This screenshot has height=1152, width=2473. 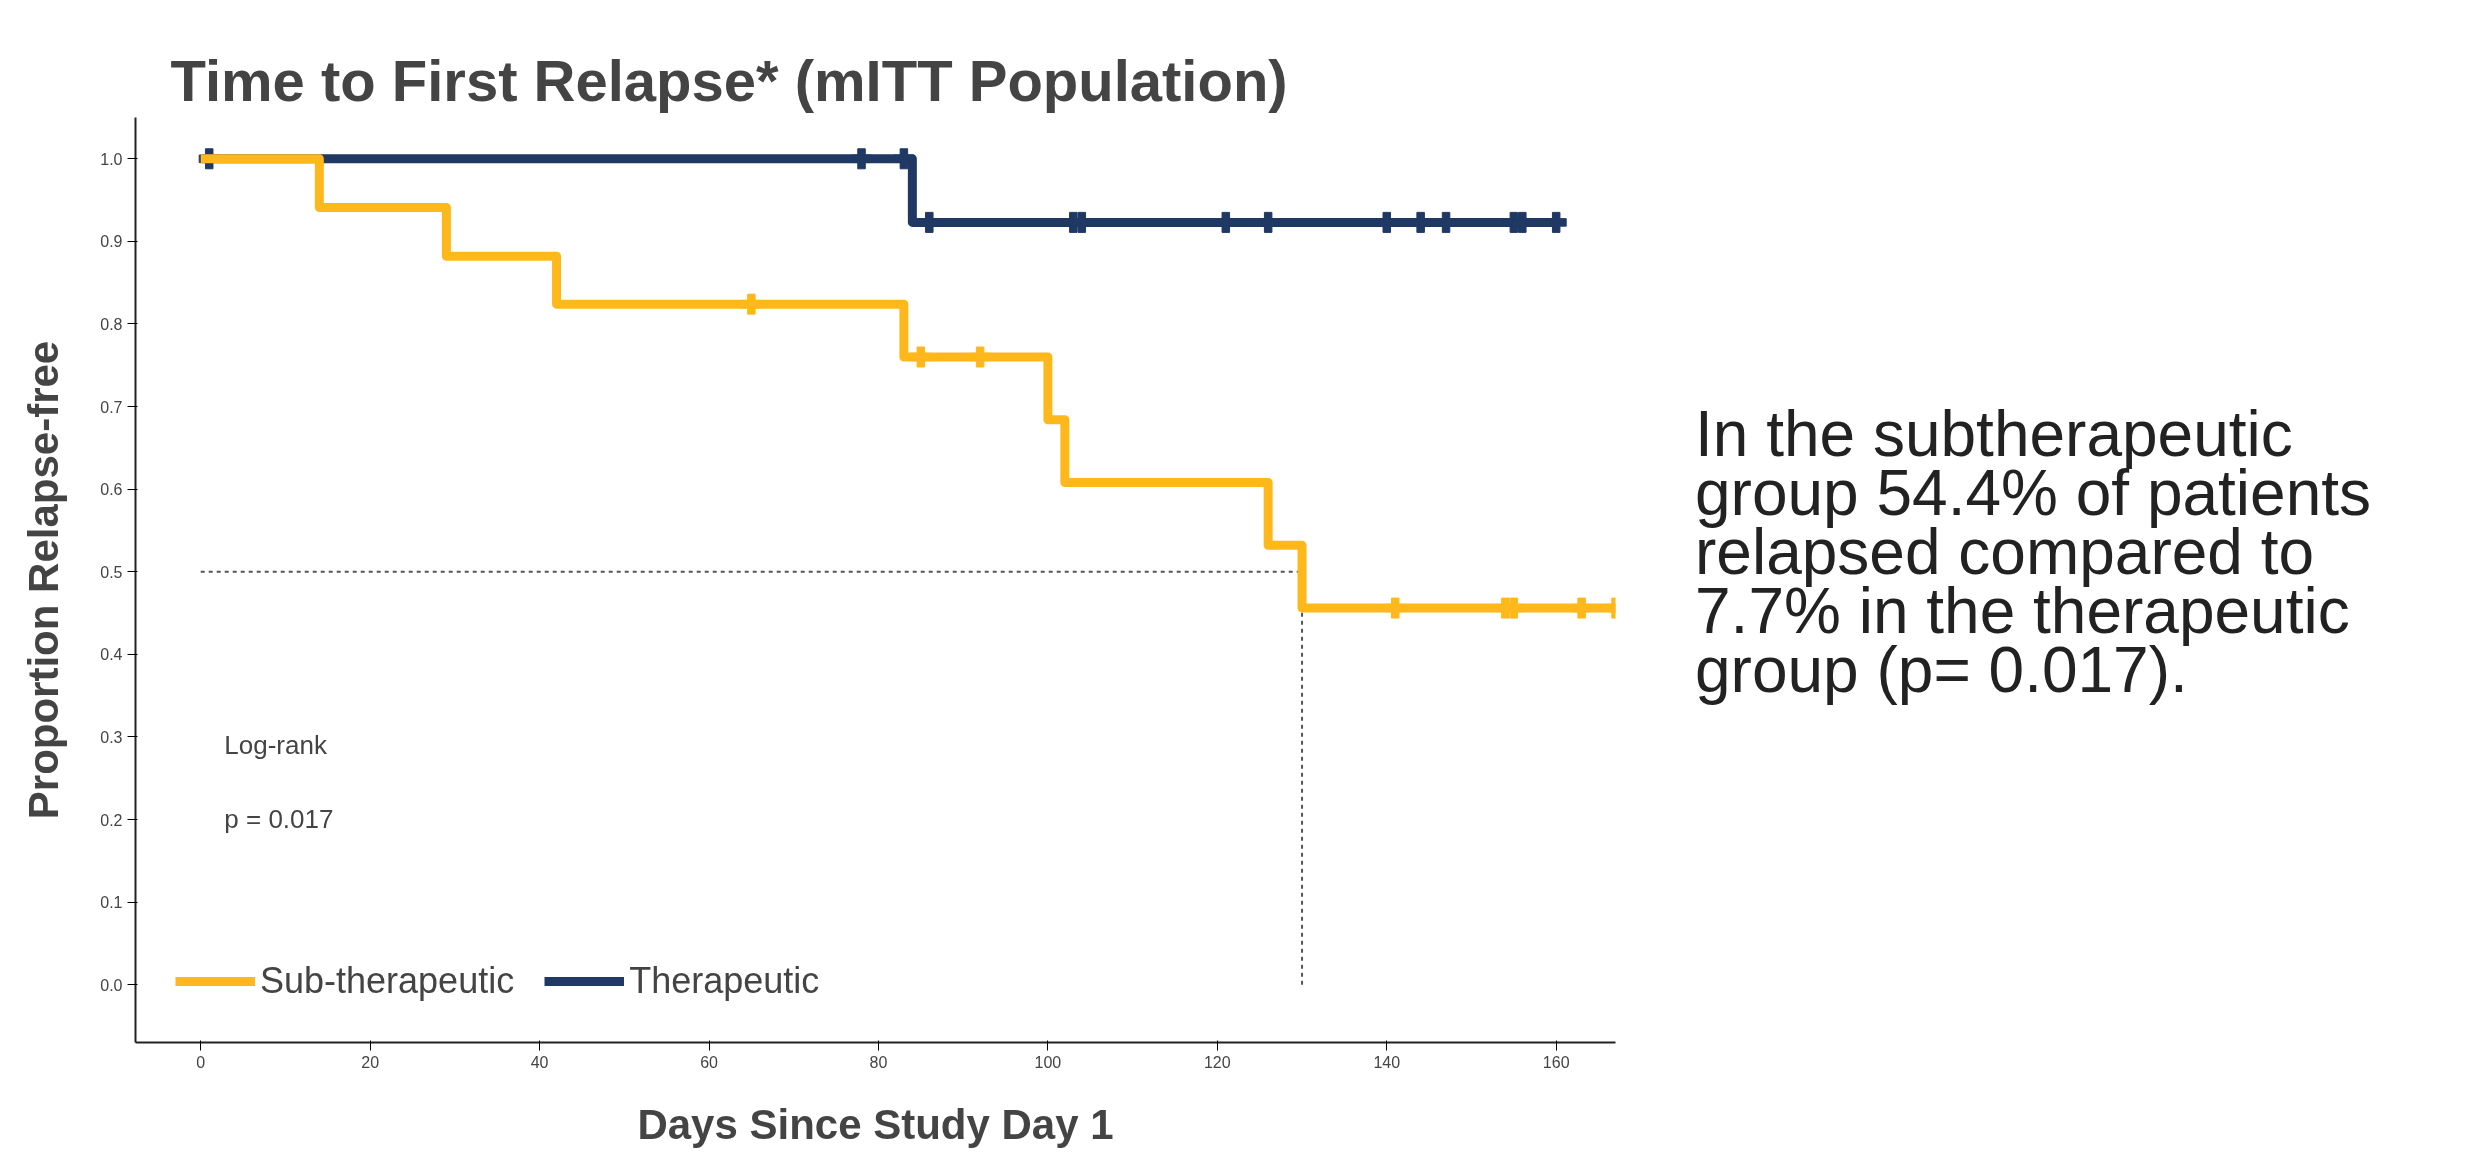 I want to click on x-tick-label: 40, so click(x=539, y=1062).